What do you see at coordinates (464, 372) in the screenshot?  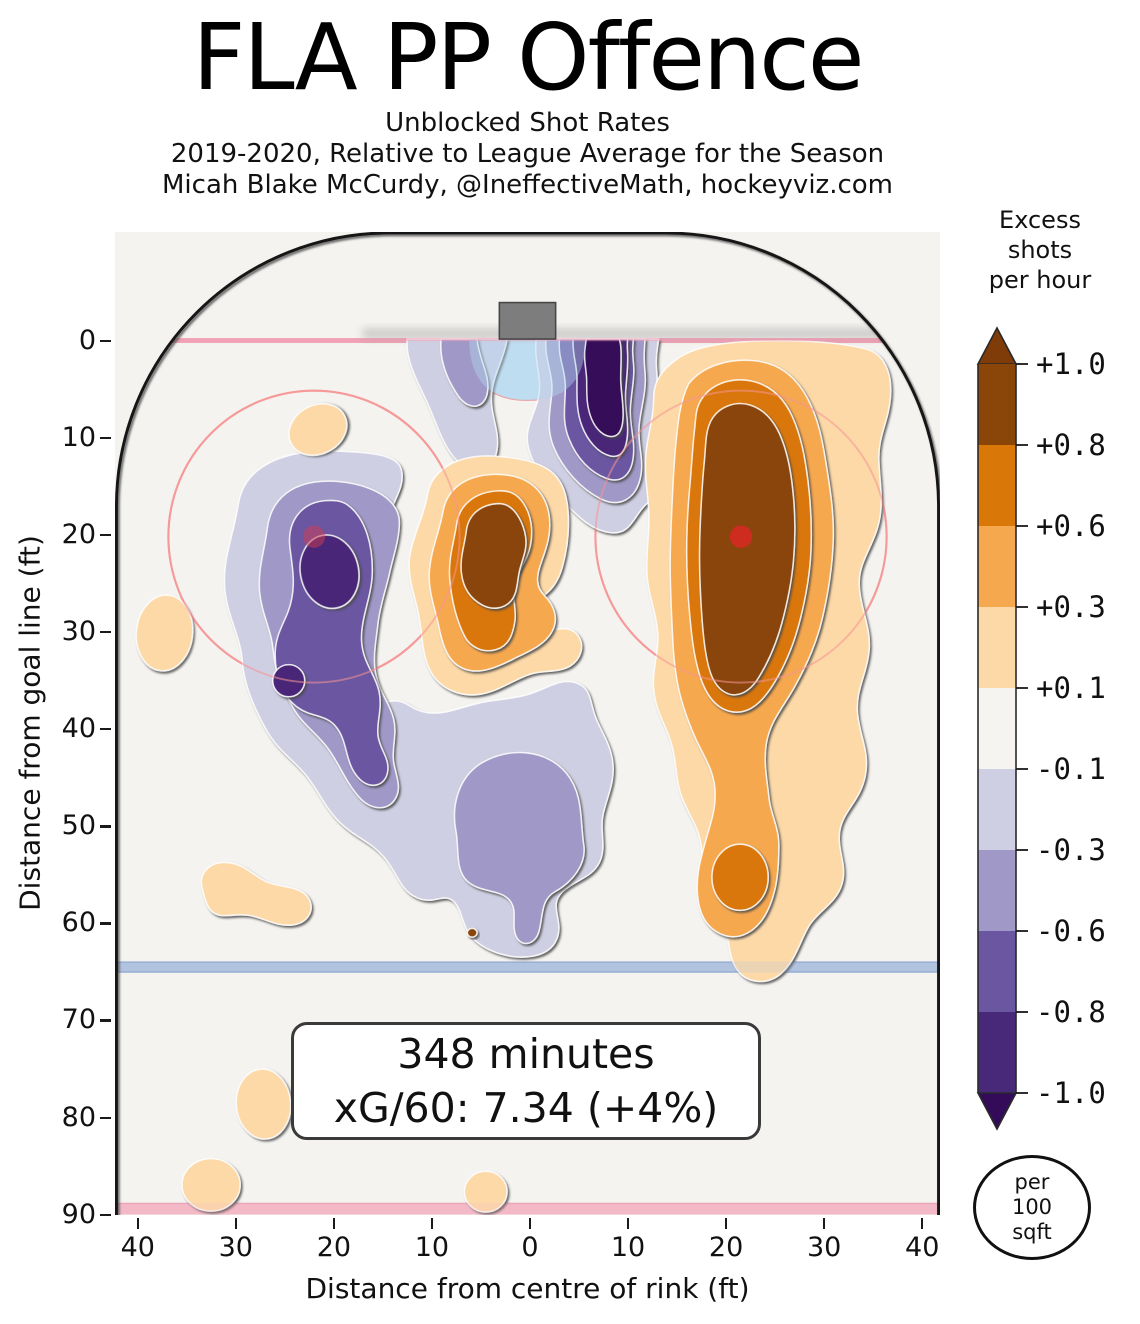 I see `contour-neg-medium-net-left` at bounding box center [464, 372].